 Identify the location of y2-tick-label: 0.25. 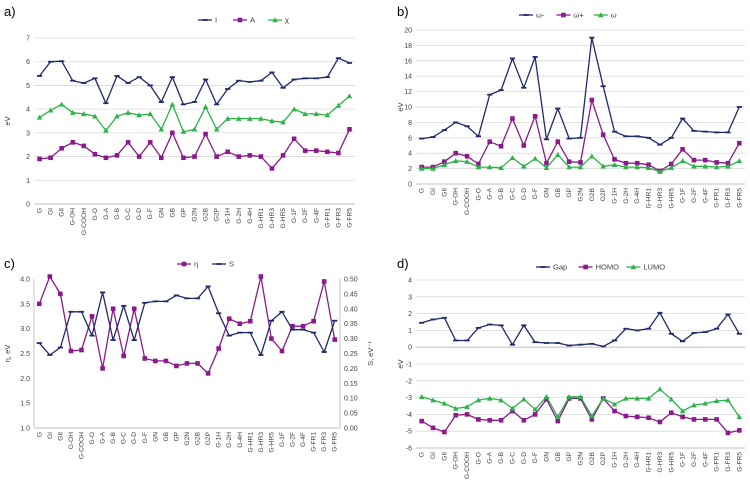
(351, 354).